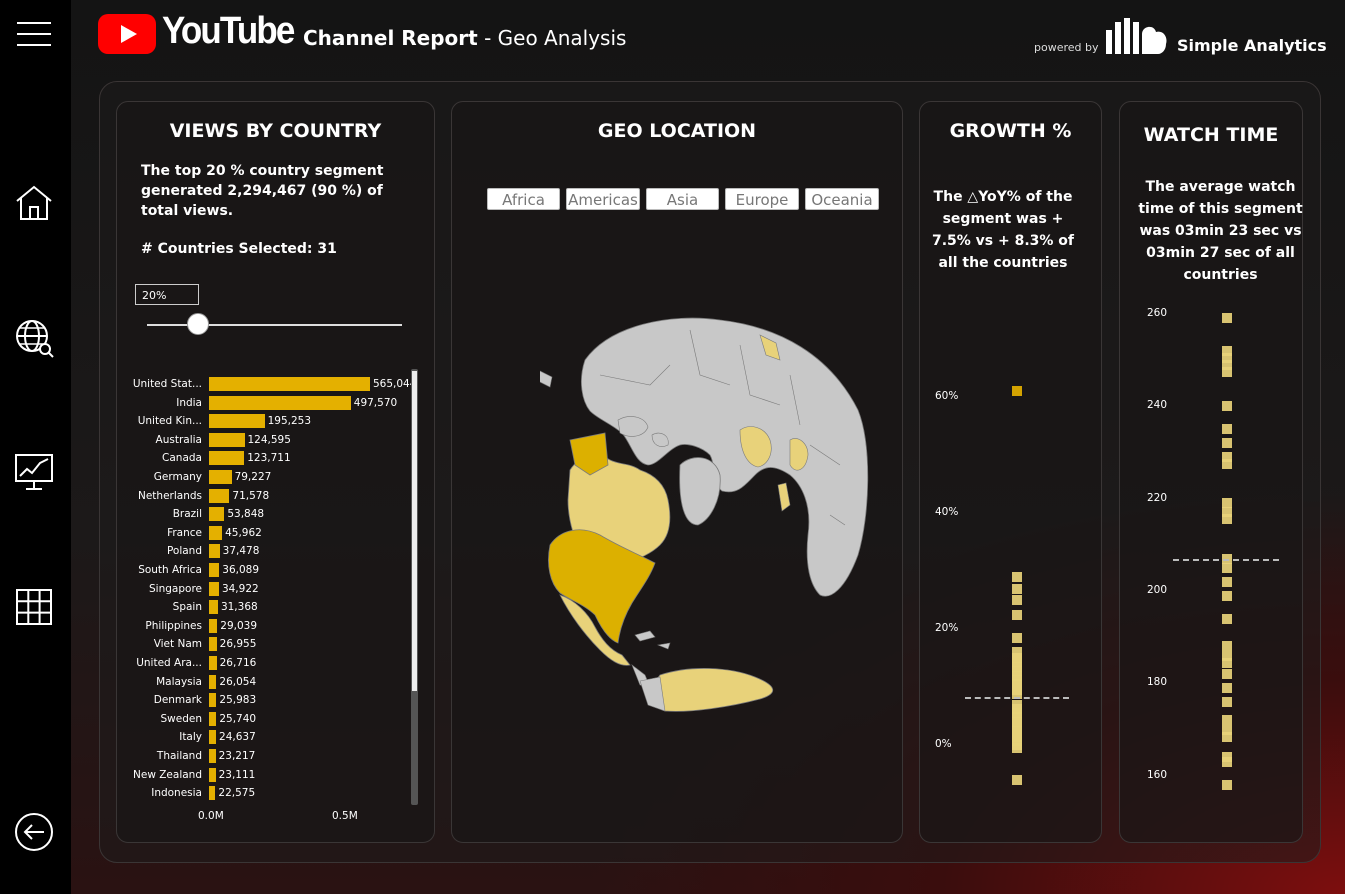  I want to click on region-filter-europe: Europe, so click(762, 199).